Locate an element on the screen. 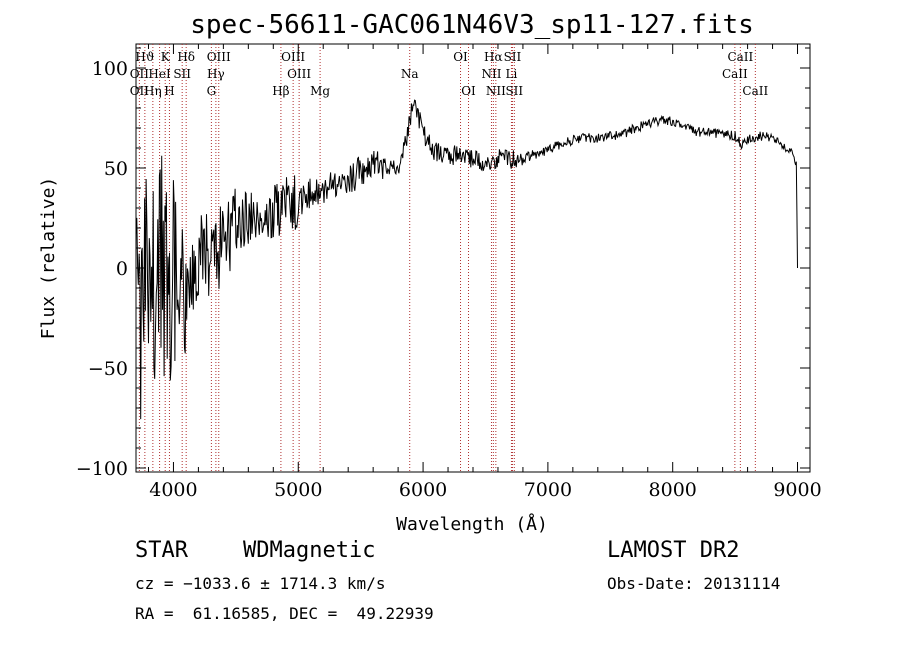  x-tick-label: 6000 is located at coordinates (423, 490).